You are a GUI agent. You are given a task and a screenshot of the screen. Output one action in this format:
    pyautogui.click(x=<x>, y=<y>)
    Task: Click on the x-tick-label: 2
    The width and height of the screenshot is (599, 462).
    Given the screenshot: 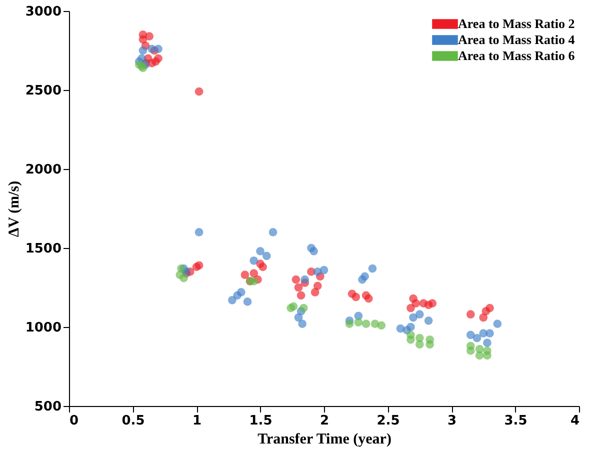 What is the action you would take?
    pyautogui.click(x=325, y=421)
    